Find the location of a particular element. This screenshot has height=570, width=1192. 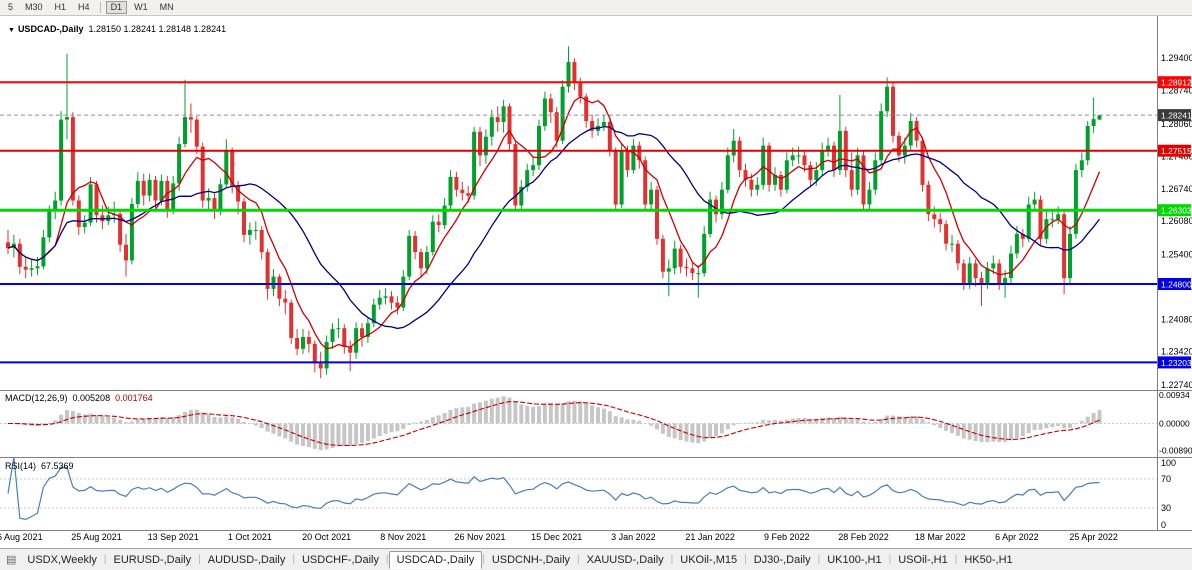

svg-text: 1.24800 is located at coordinates (1176, 285).